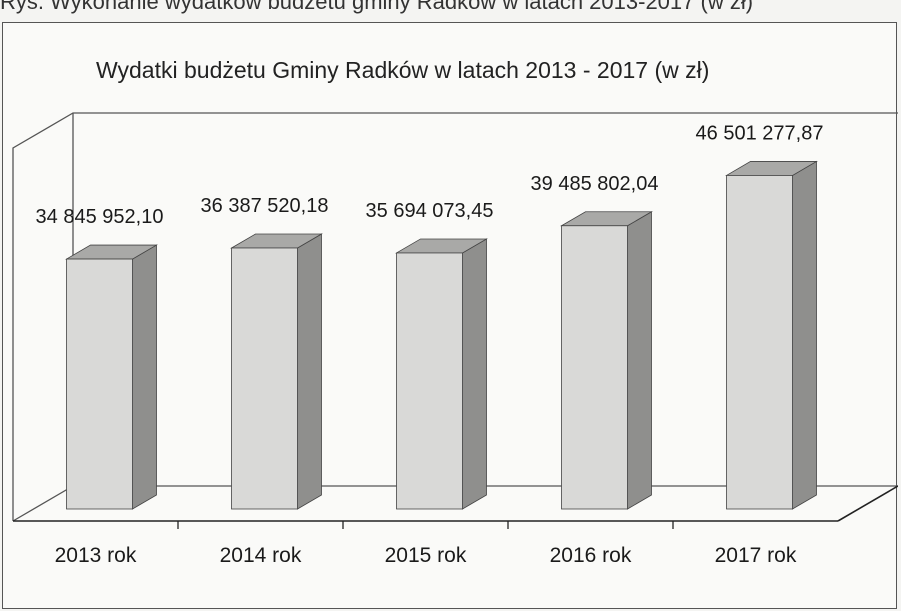  I want to click on x-tick-label: 2016 rok, so click(591, 555).